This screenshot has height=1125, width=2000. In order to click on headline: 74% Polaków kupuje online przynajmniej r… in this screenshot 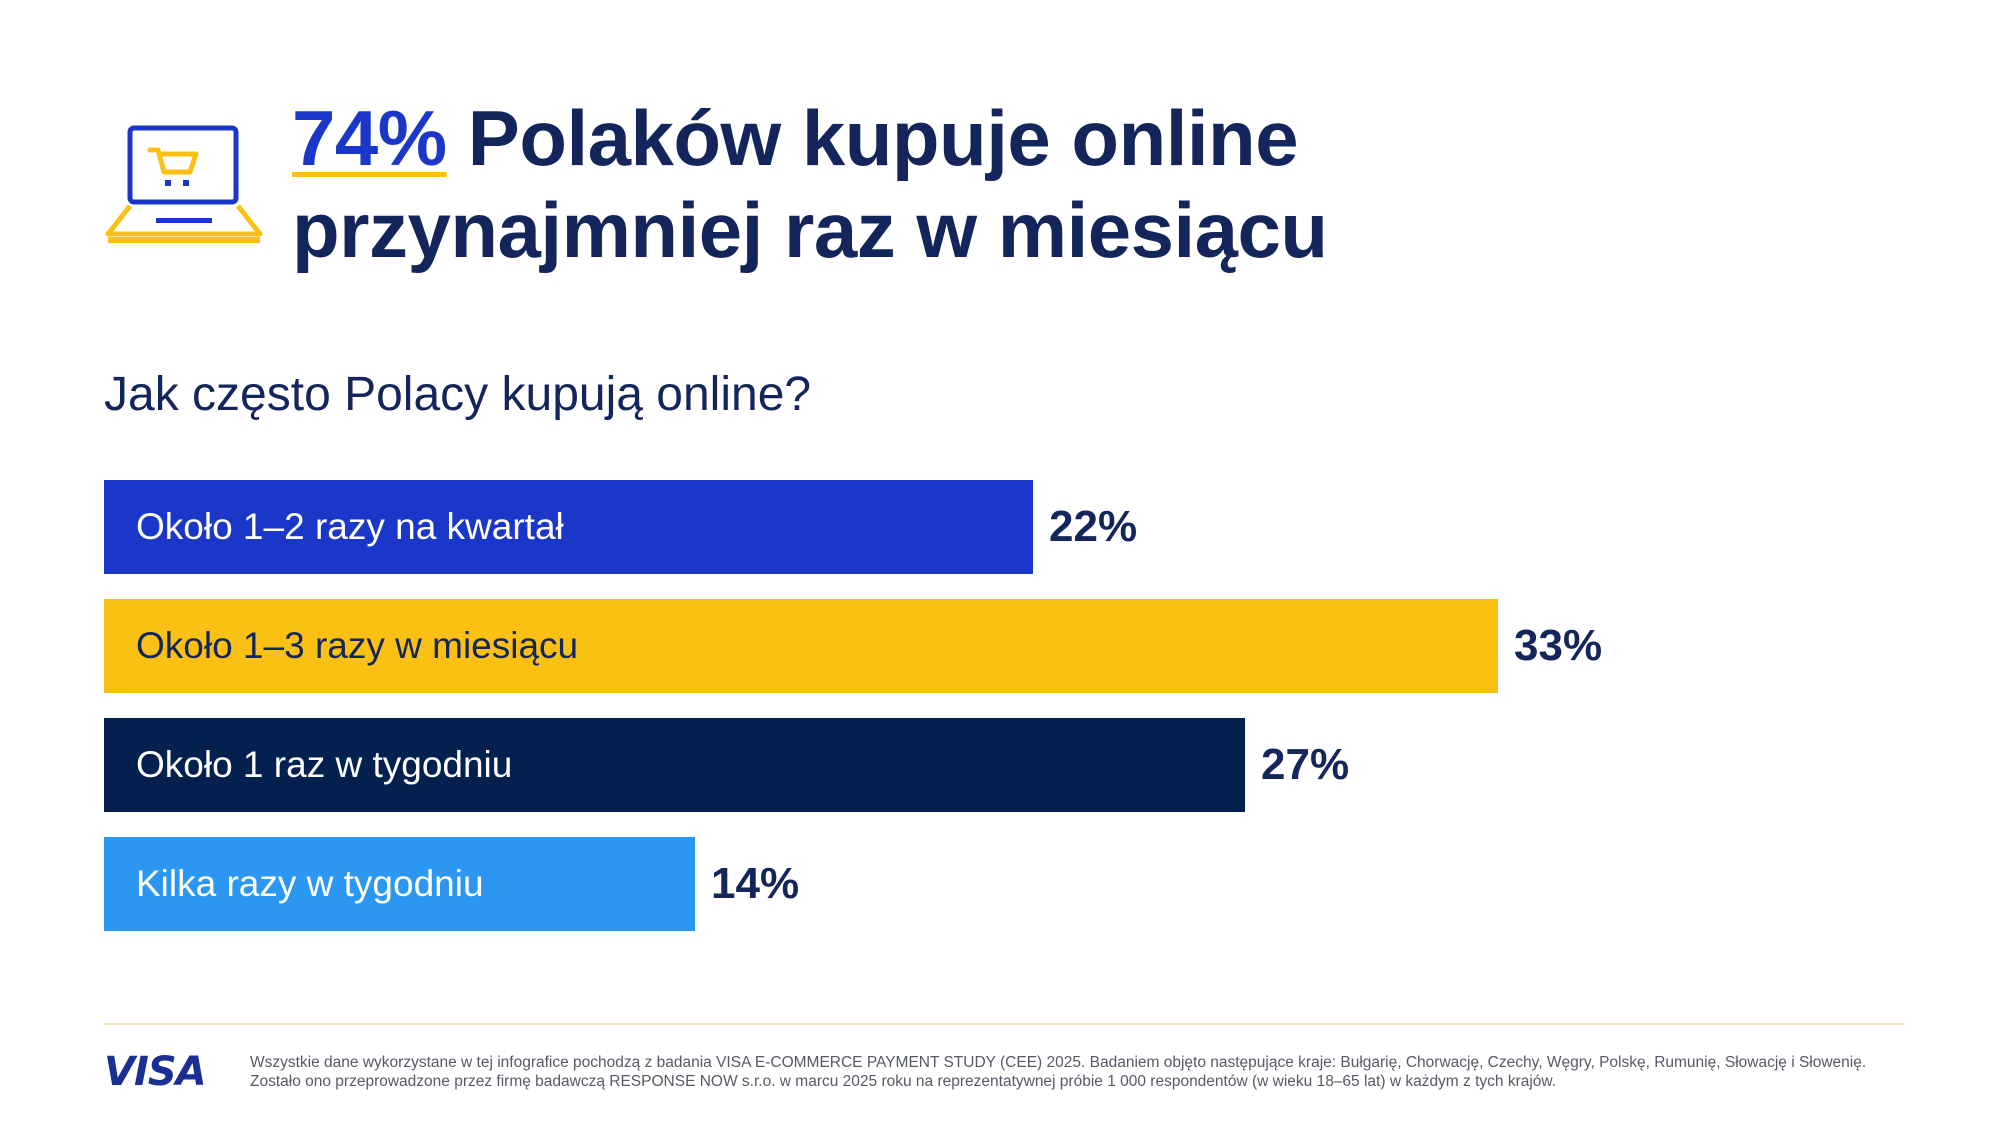, I will do `click(1112, 184)`.